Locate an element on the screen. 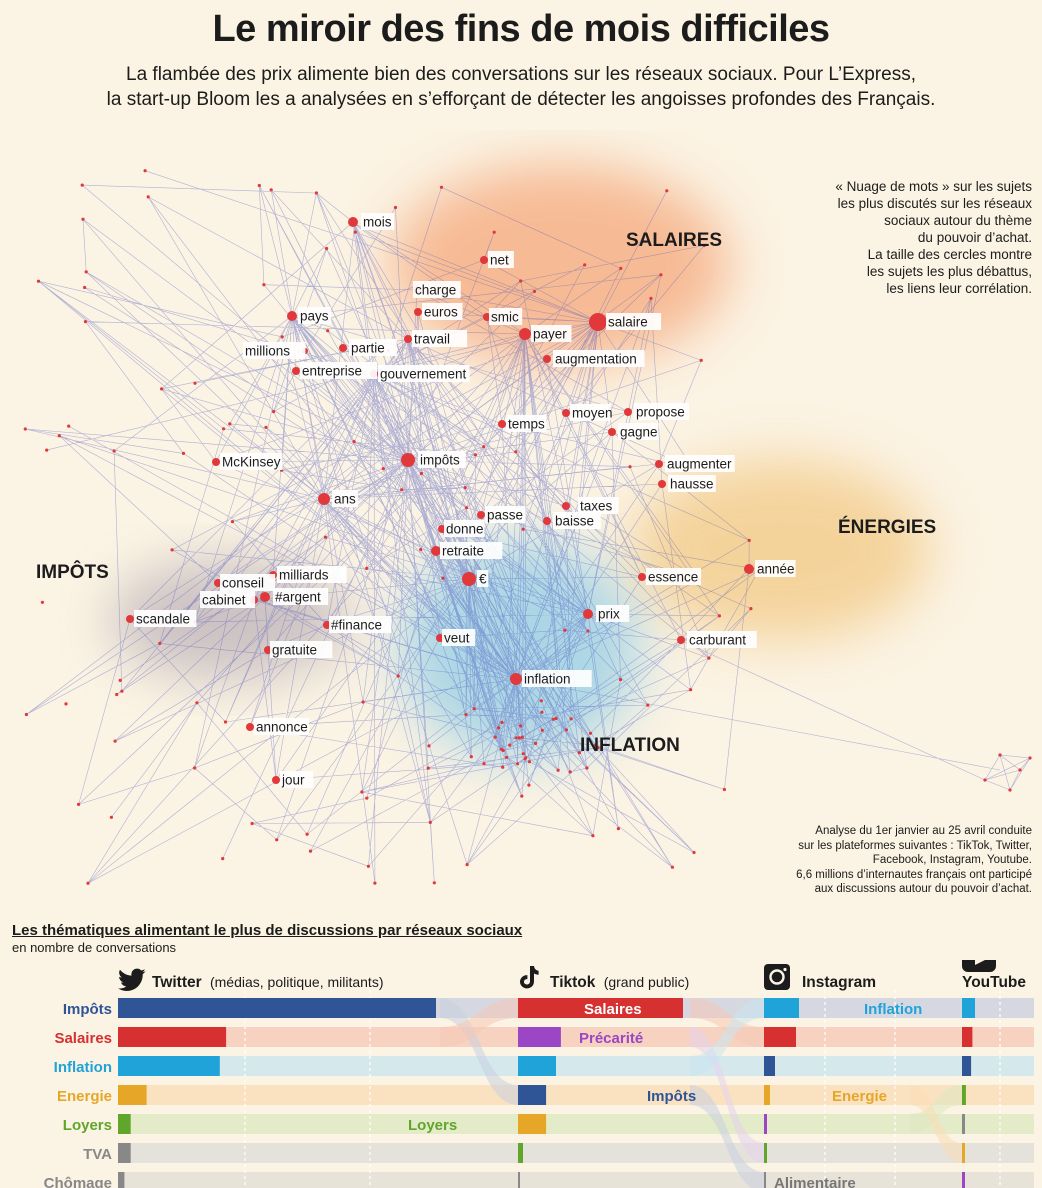  ribbon-energie is located at coordinates (936, 1124).